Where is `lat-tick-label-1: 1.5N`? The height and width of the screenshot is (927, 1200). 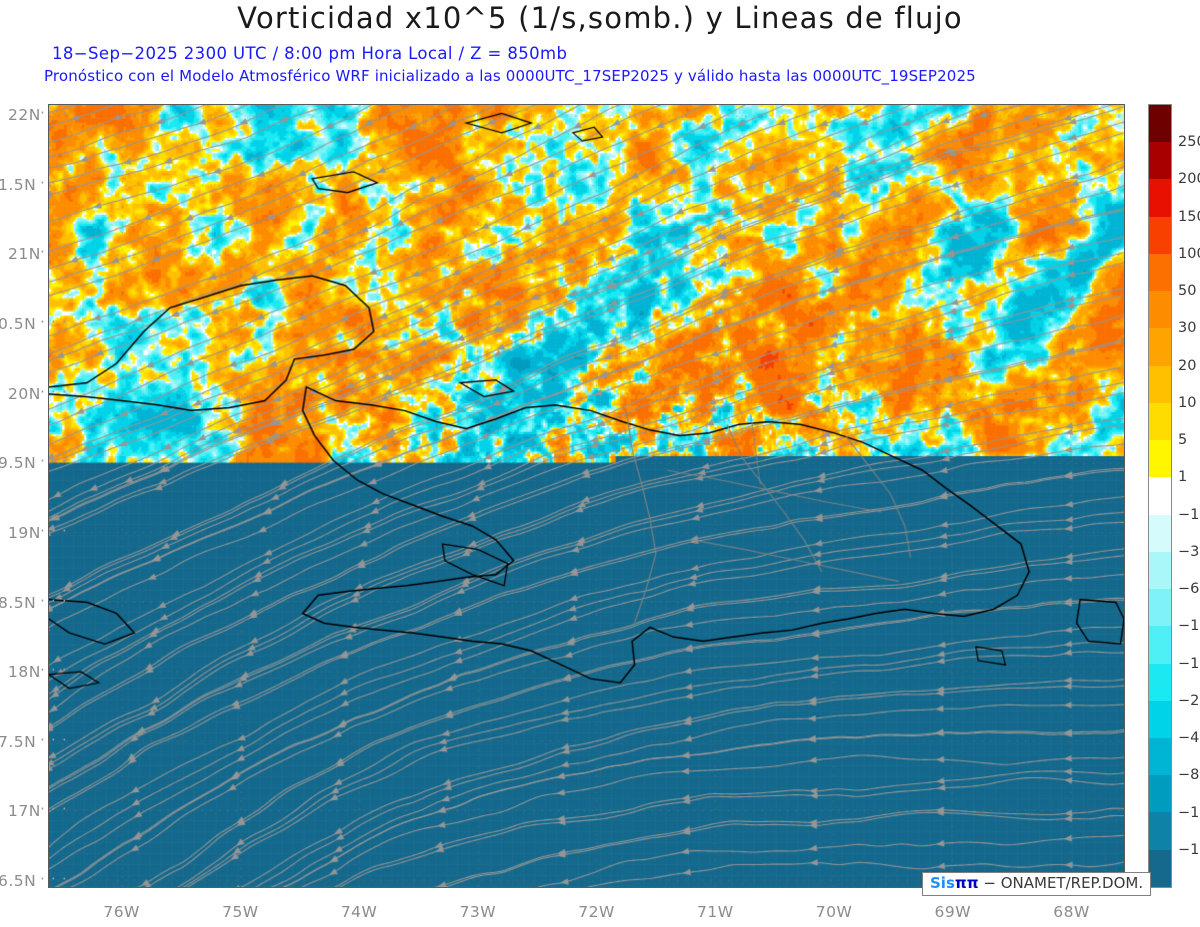
lat-tick-label-1: 1.5N is located at coordinates (18, 184).